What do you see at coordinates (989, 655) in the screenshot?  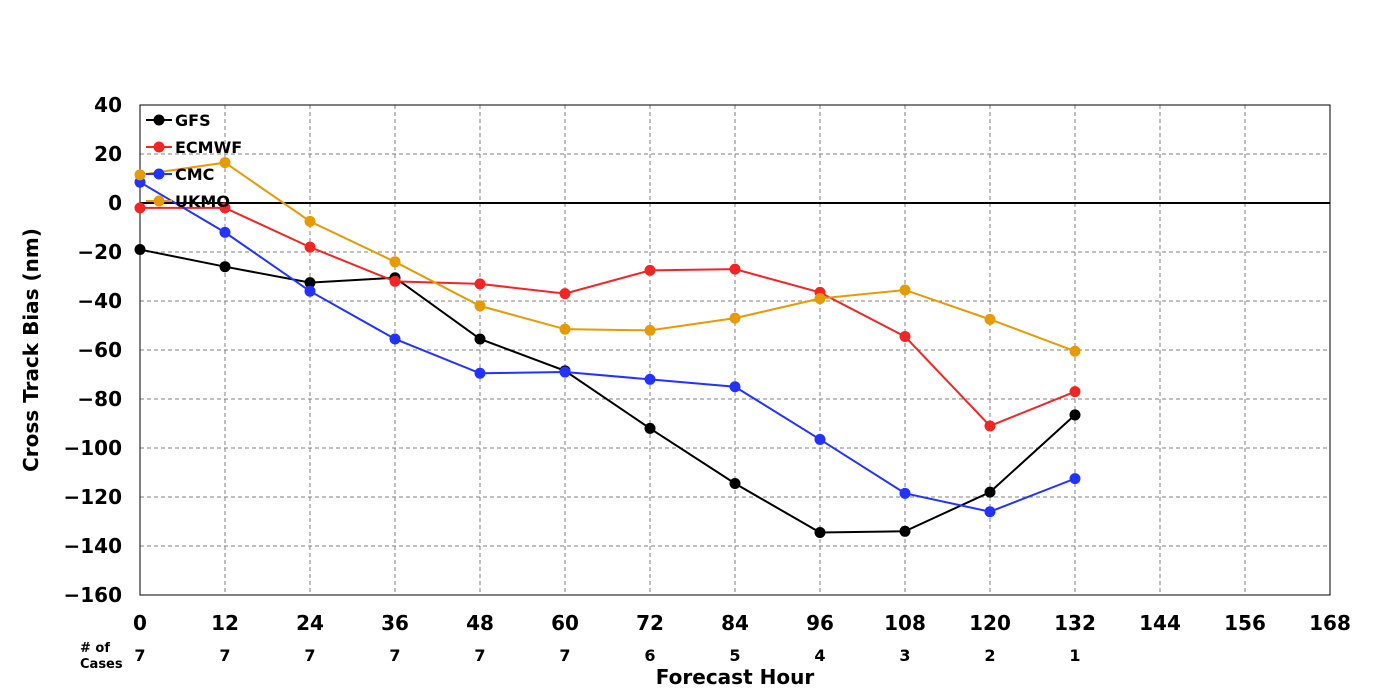 I see `cases-count: 2` at bounding box center [989, 655].